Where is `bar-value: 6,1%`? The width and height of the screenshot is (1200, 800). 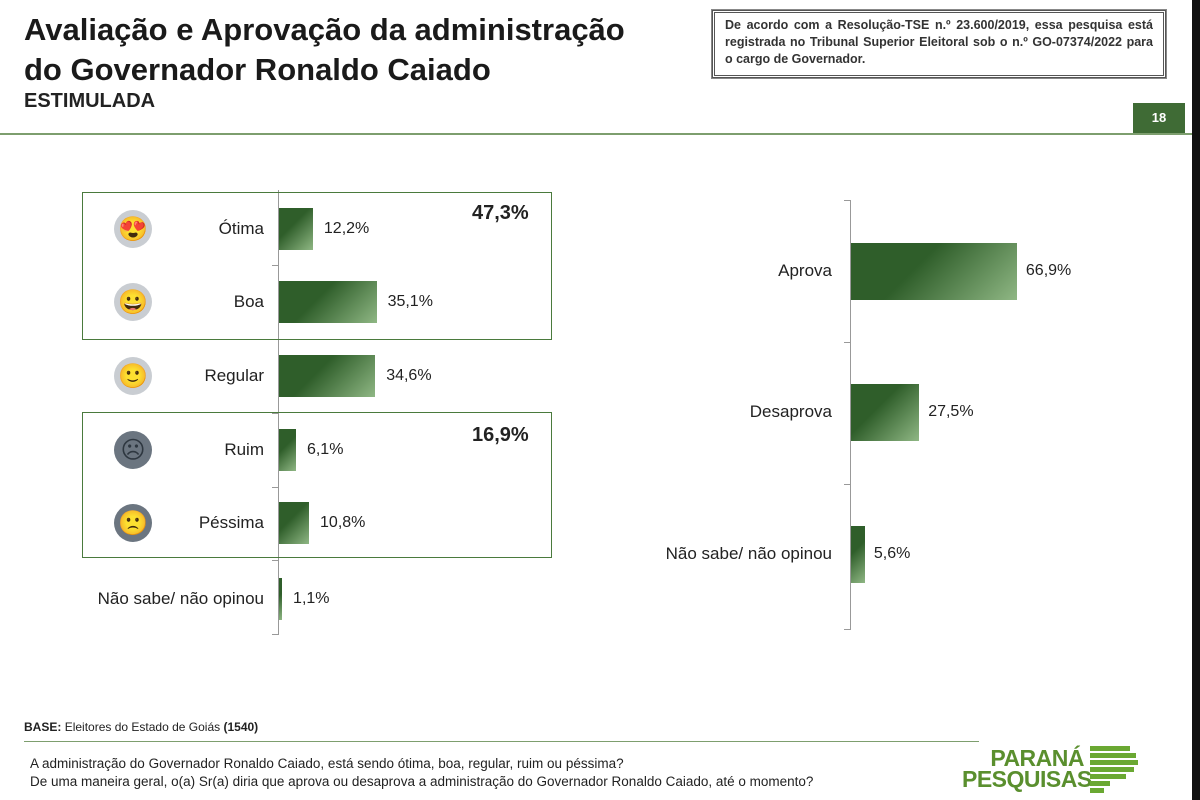
bar-value: 6,1% is located at coordinates (325, 449).